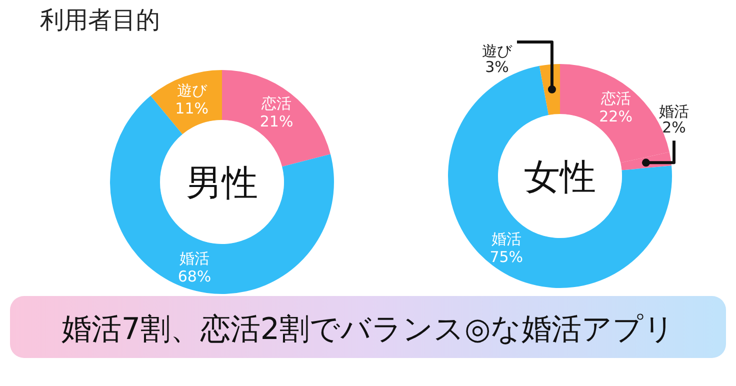 The width and height of the screenshot is (736, 386). I want to click on text: 婚活7割、恋活2割でバランス◎な婚活アプリ, so click(368, 329).